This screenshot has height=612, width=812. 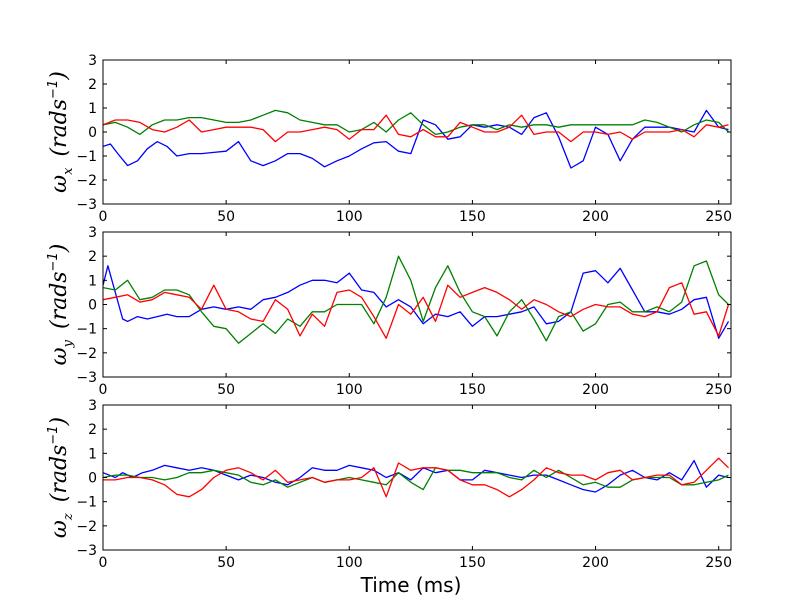 What do you see at coordinates (61, 305) in the screenshot?
I see `y-axis-title: ωy (rads−1)` at bounding box center [61, 305].